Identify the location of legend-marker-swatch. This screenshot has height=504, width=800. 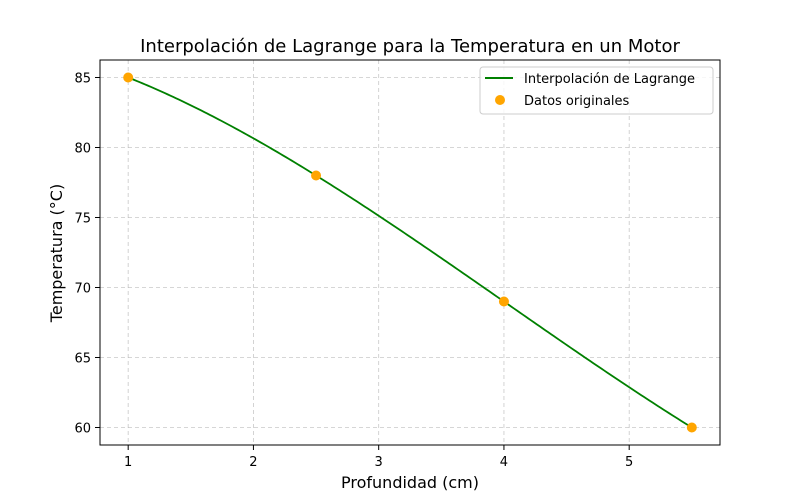
(500, 100).